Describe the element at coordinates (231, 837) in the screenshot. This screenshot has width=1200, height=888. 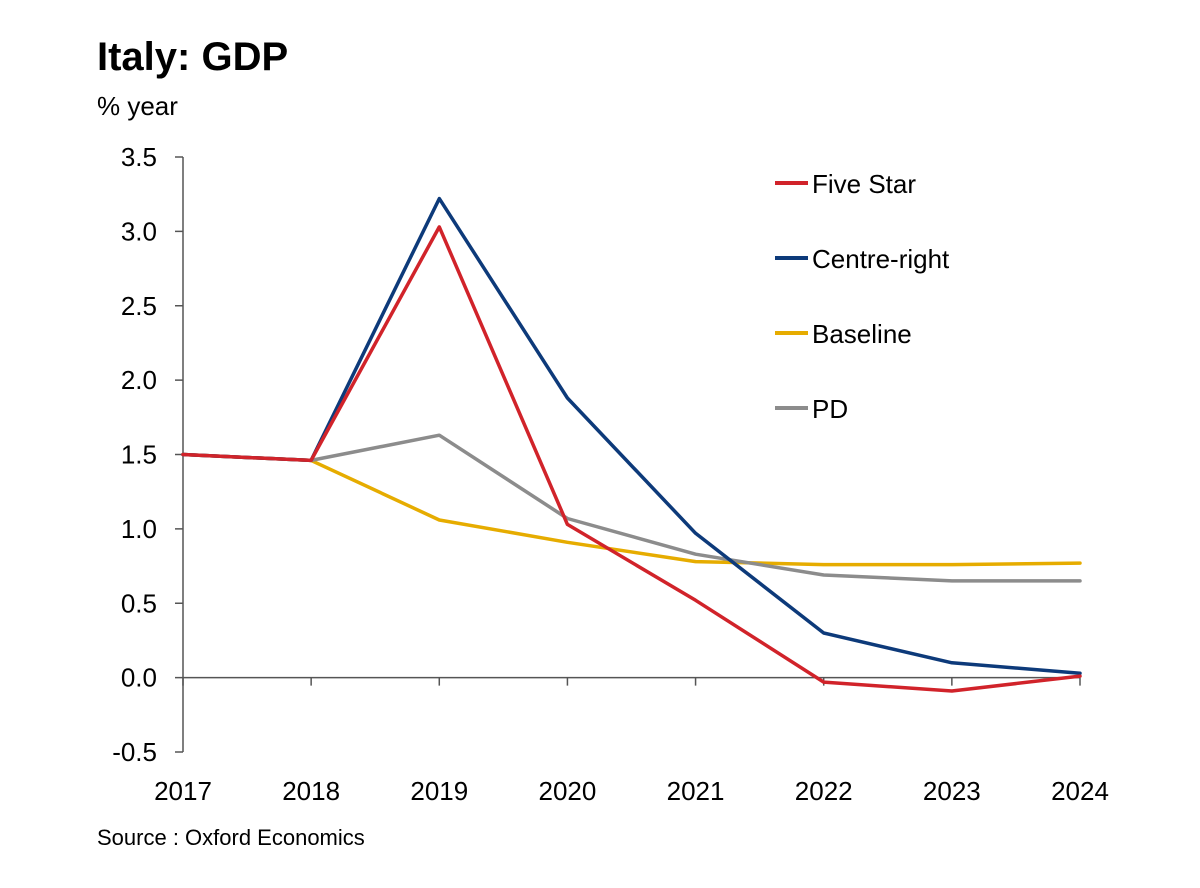
I see `source-note: Source : Oxford Economics` at that location.